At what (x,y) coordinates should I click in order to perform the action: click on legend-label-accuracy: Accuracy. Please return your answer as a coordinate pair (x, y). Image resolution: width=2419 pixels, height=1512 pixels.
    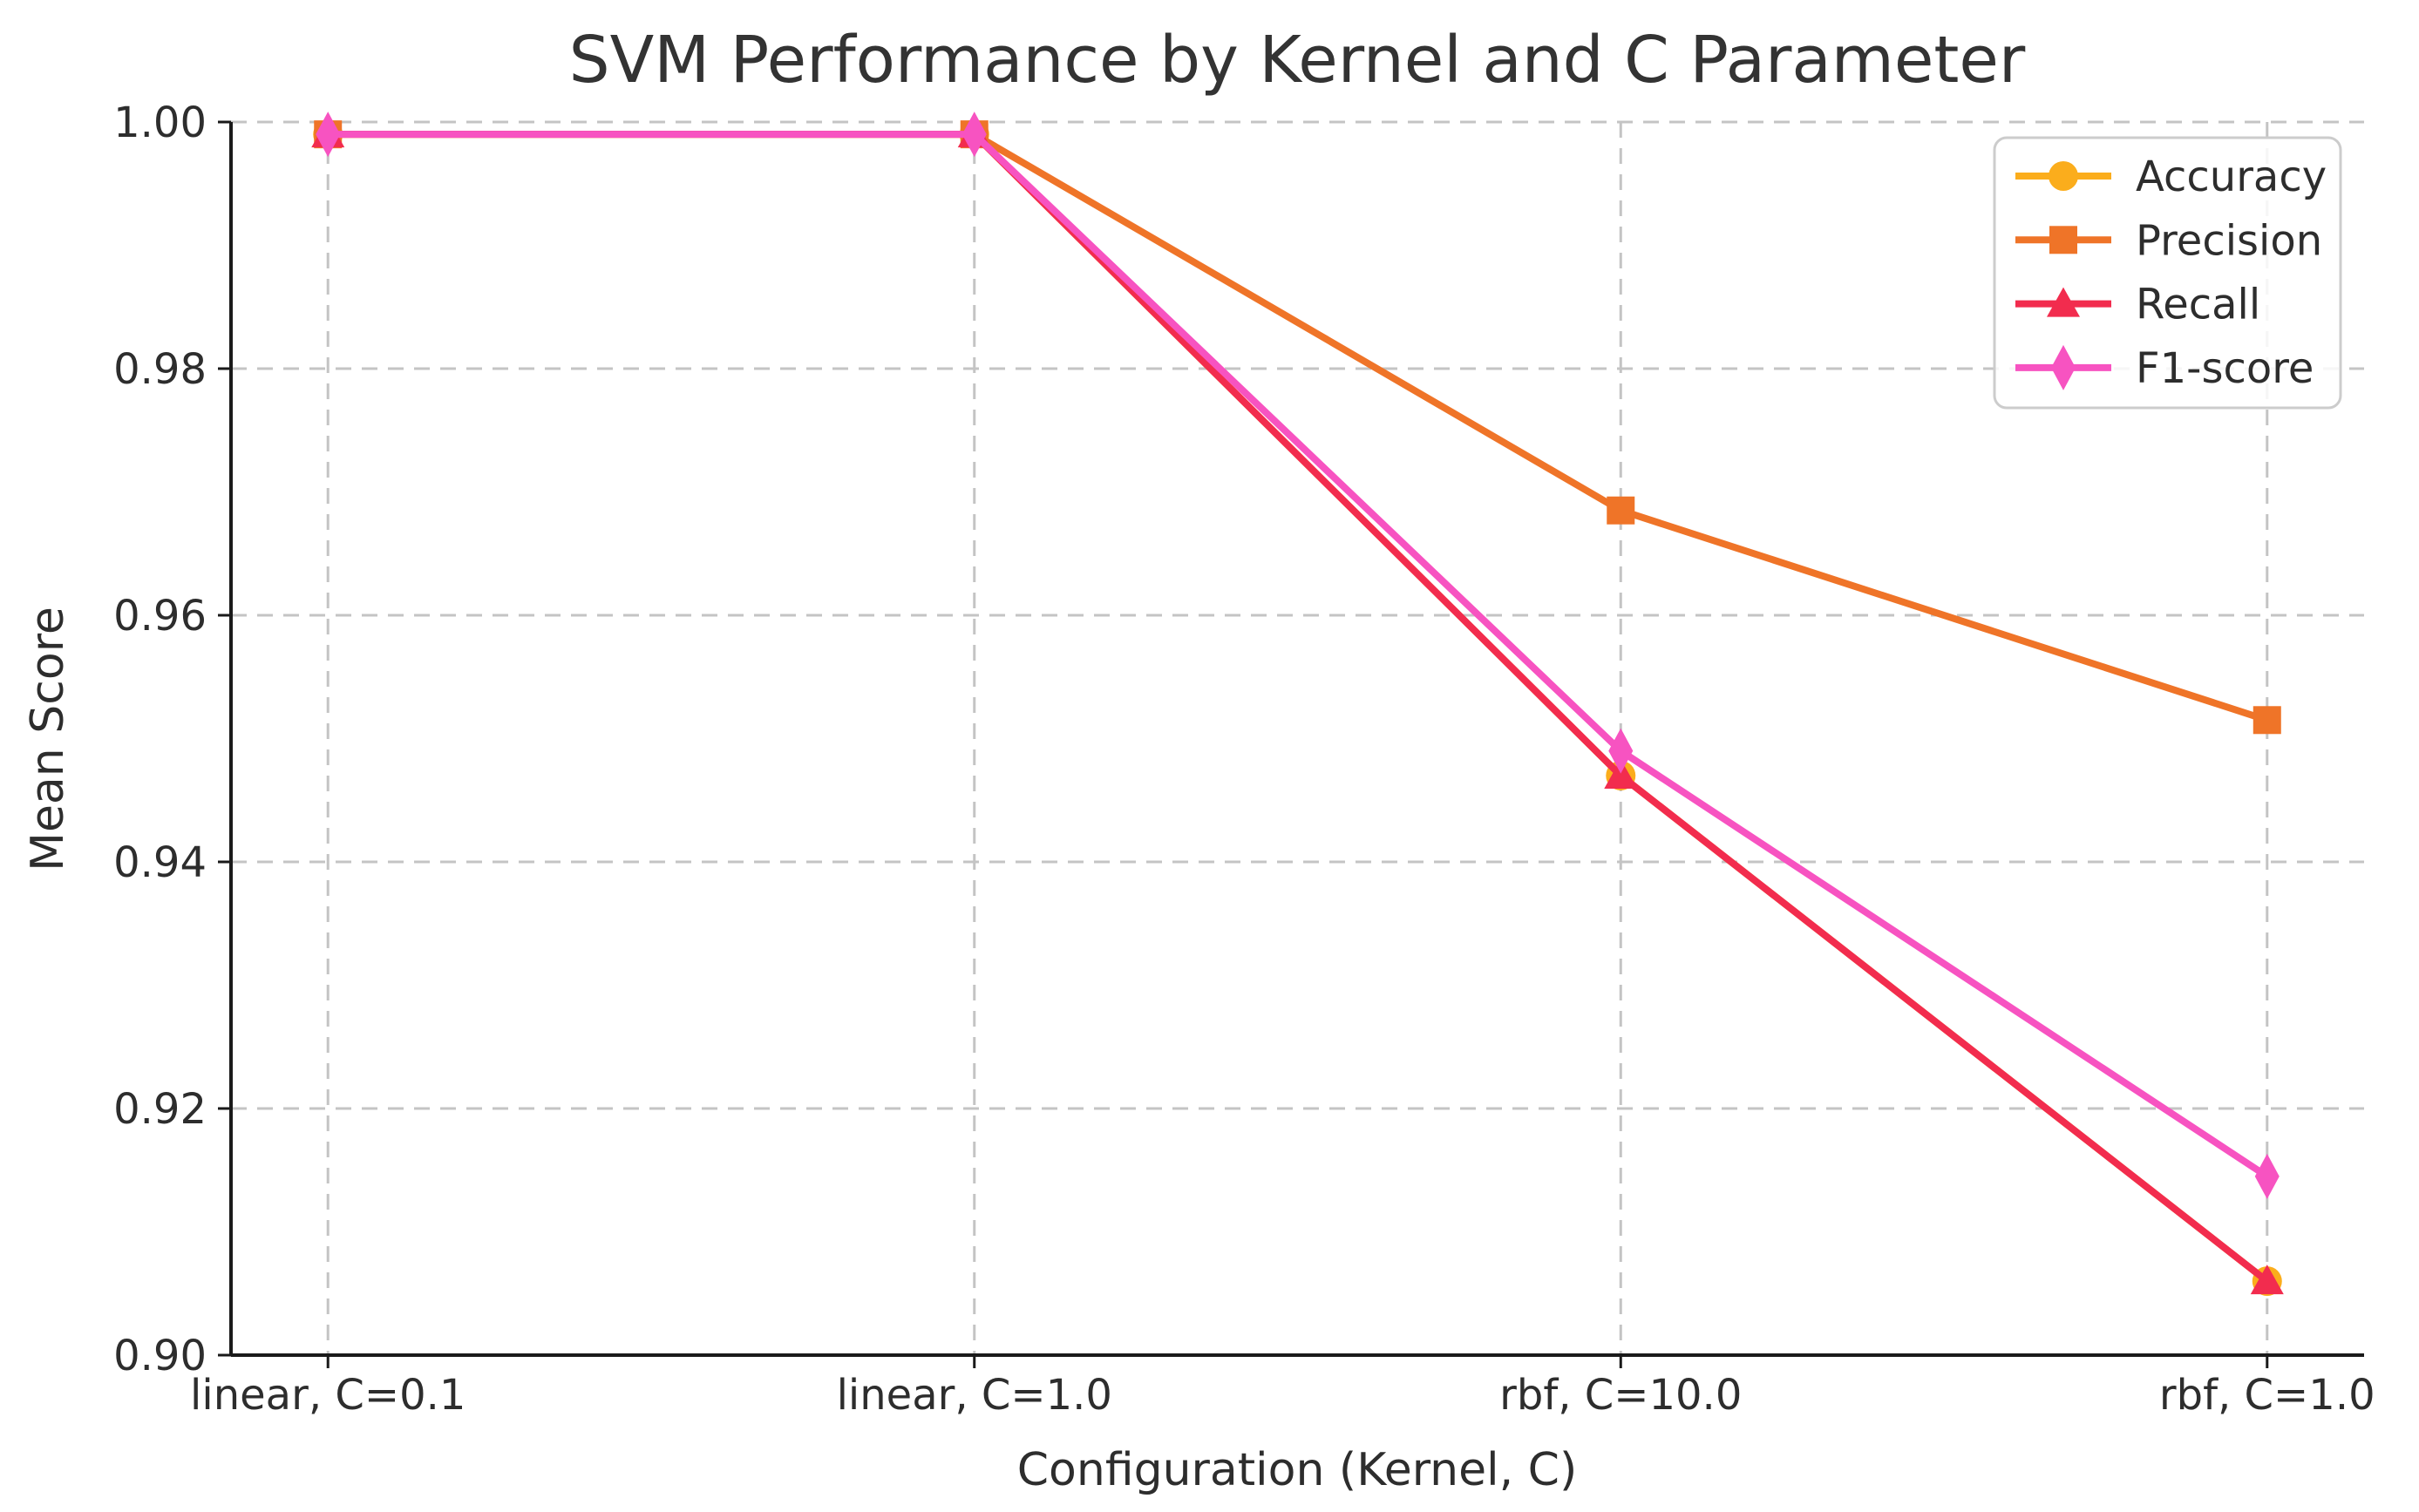
    Looking at the image, I should click on (2231, 177).